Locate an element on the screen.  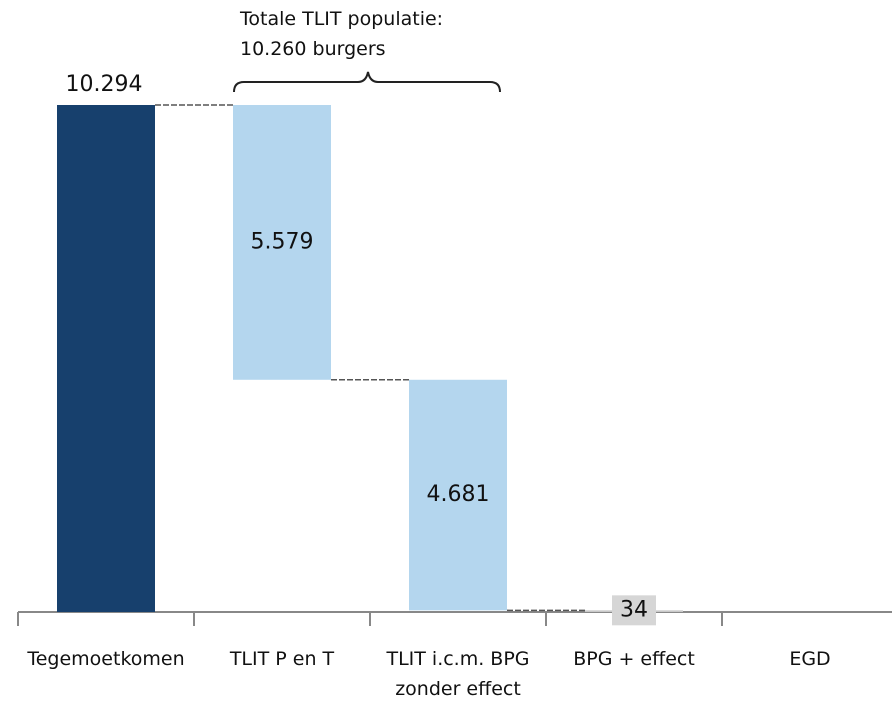
brace is located at coordinates (367, 82).